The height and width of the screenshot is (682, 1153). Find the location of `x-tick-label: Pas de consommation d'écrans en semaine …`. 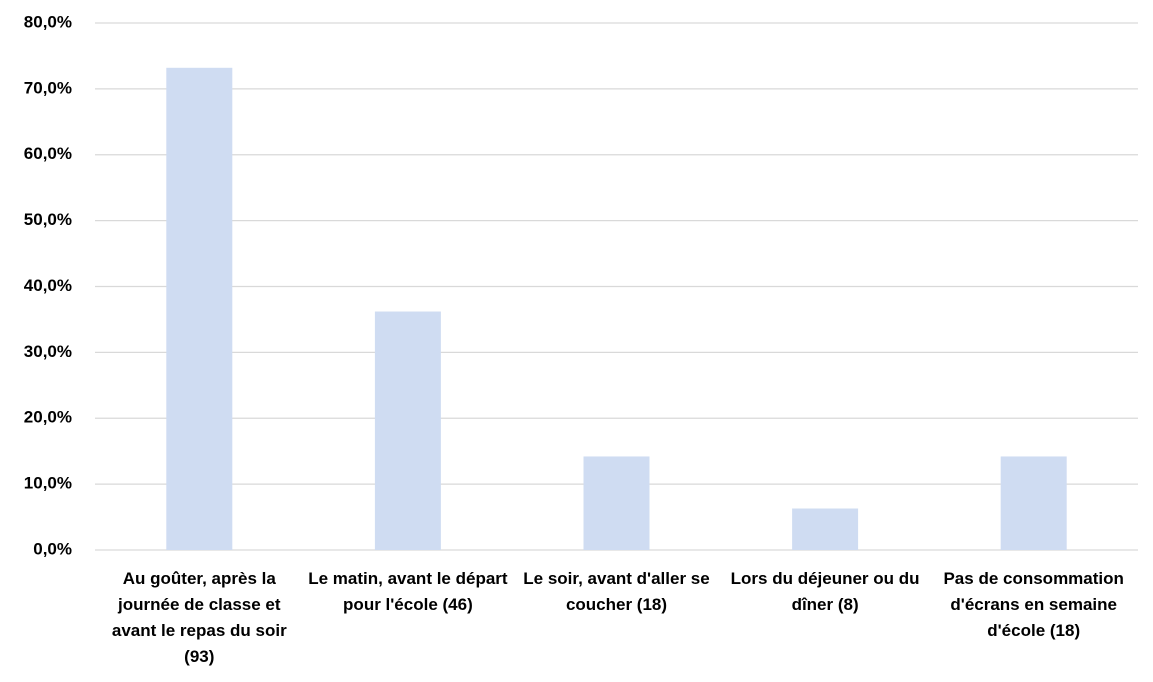

x-tick-label: Pas de consommation d'écrans en semaine … is located at coordinates (1033, 604).